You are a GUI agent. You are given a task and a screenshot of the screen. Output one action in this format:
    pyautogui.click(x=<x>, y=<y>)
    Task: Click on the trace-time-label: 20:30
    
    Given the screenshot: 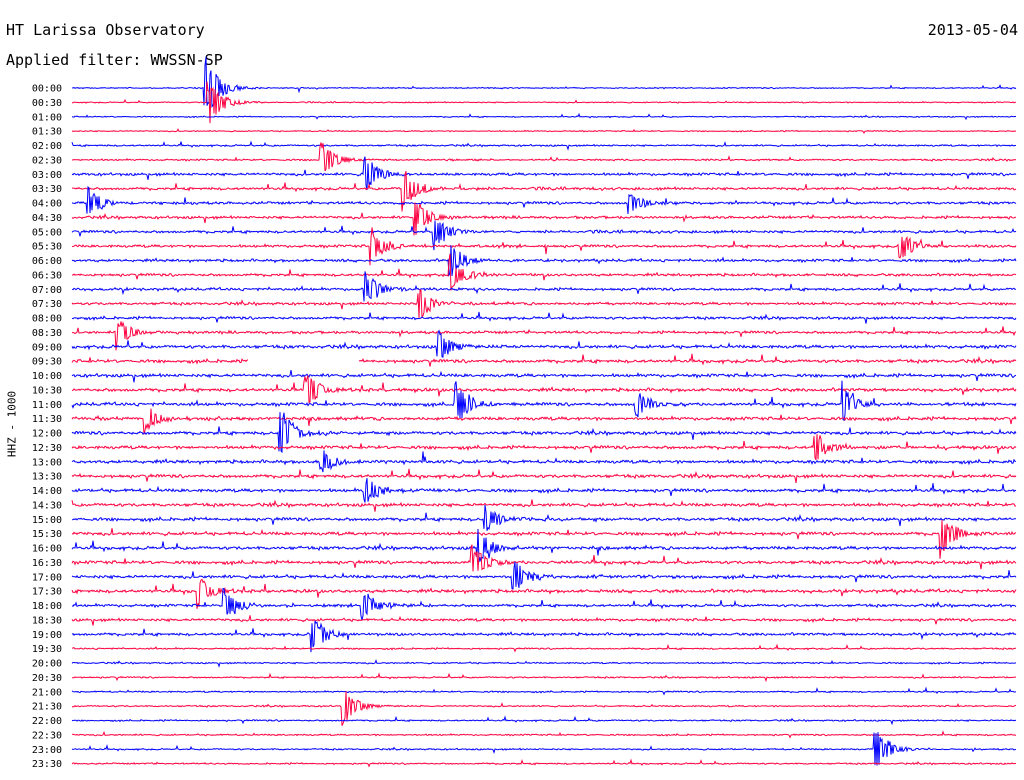 What is the action you would take?
    pyautogui.click(x=47, y=678)
    